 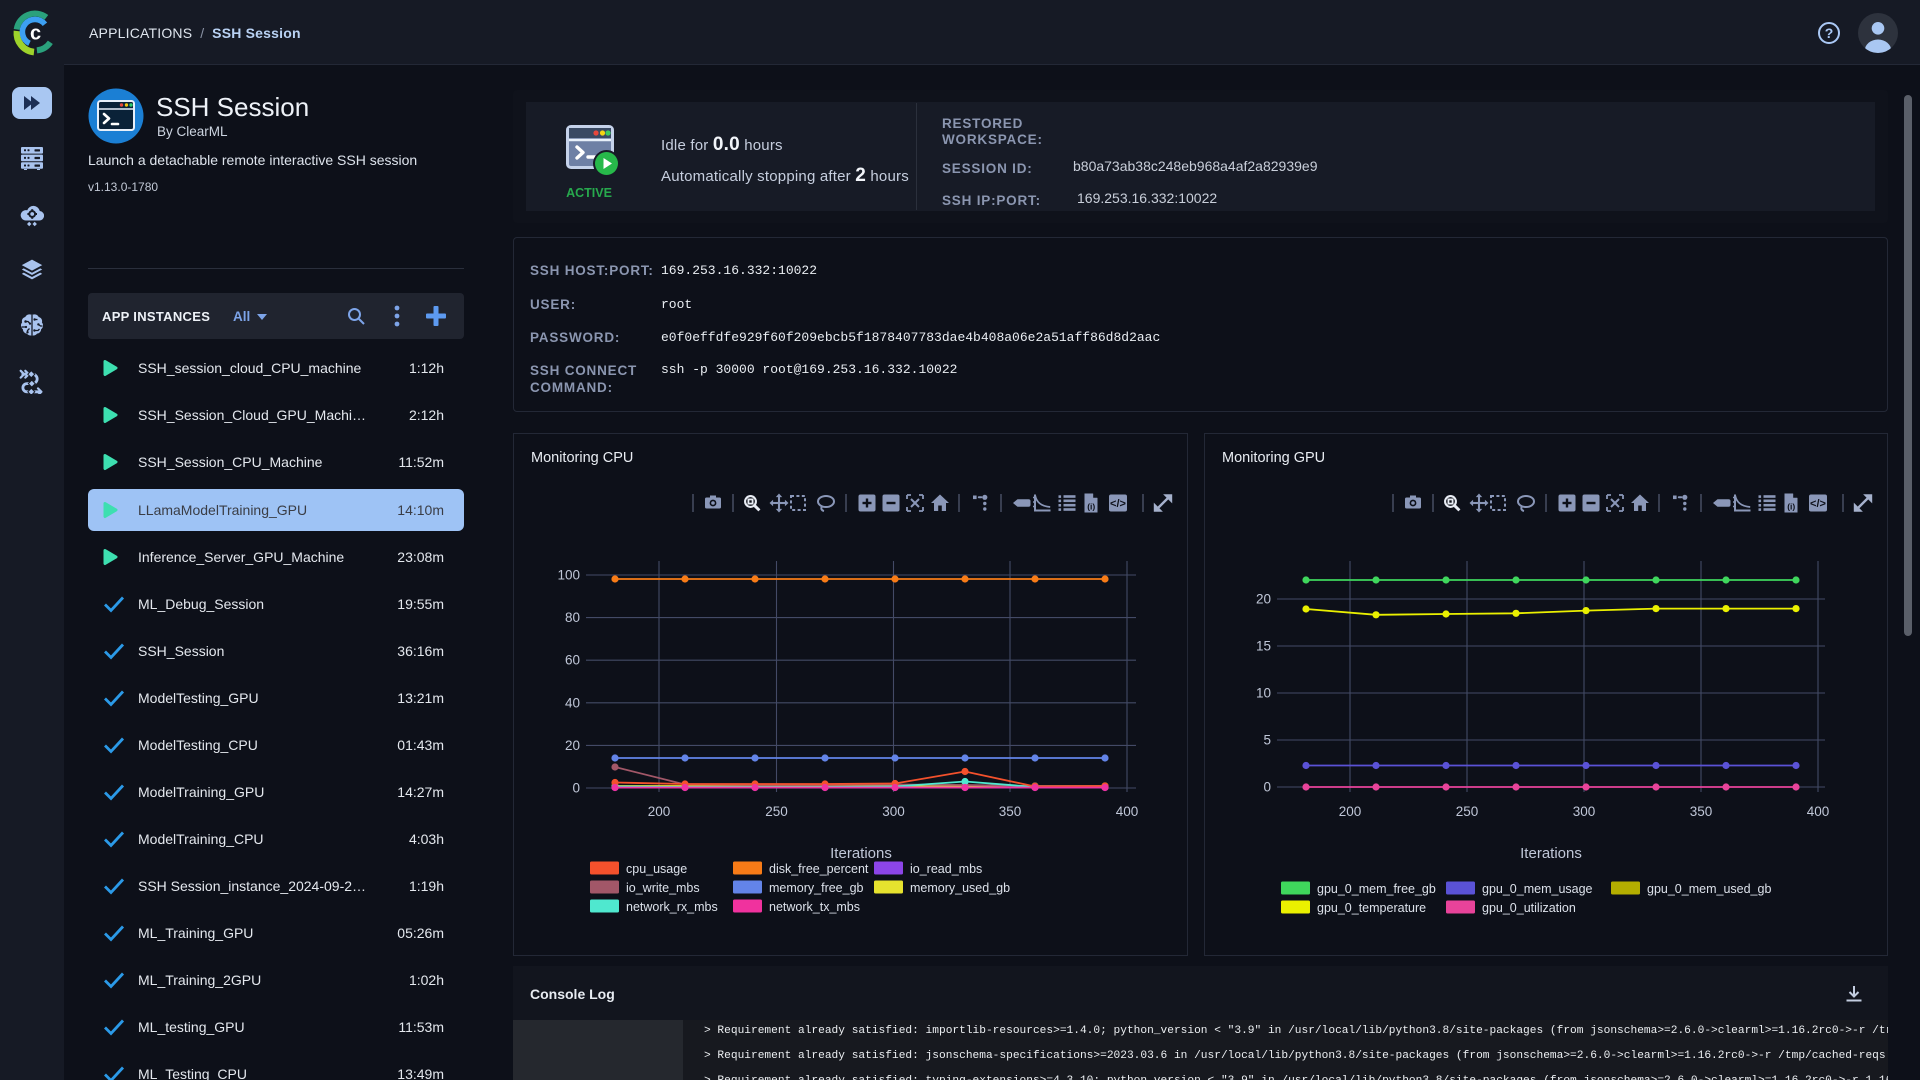 What do you see at coordinates (819, 869) in the screenshot?
I see `svg-text: disk_free_percent` at bounding box center [819, 869].